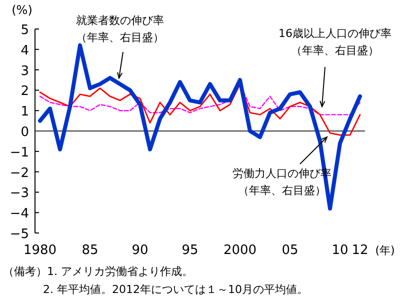  What do you see at coordinates (40, 250) in the screenshot?
I see `xtick: 1980` at bounding box center [40, 250].